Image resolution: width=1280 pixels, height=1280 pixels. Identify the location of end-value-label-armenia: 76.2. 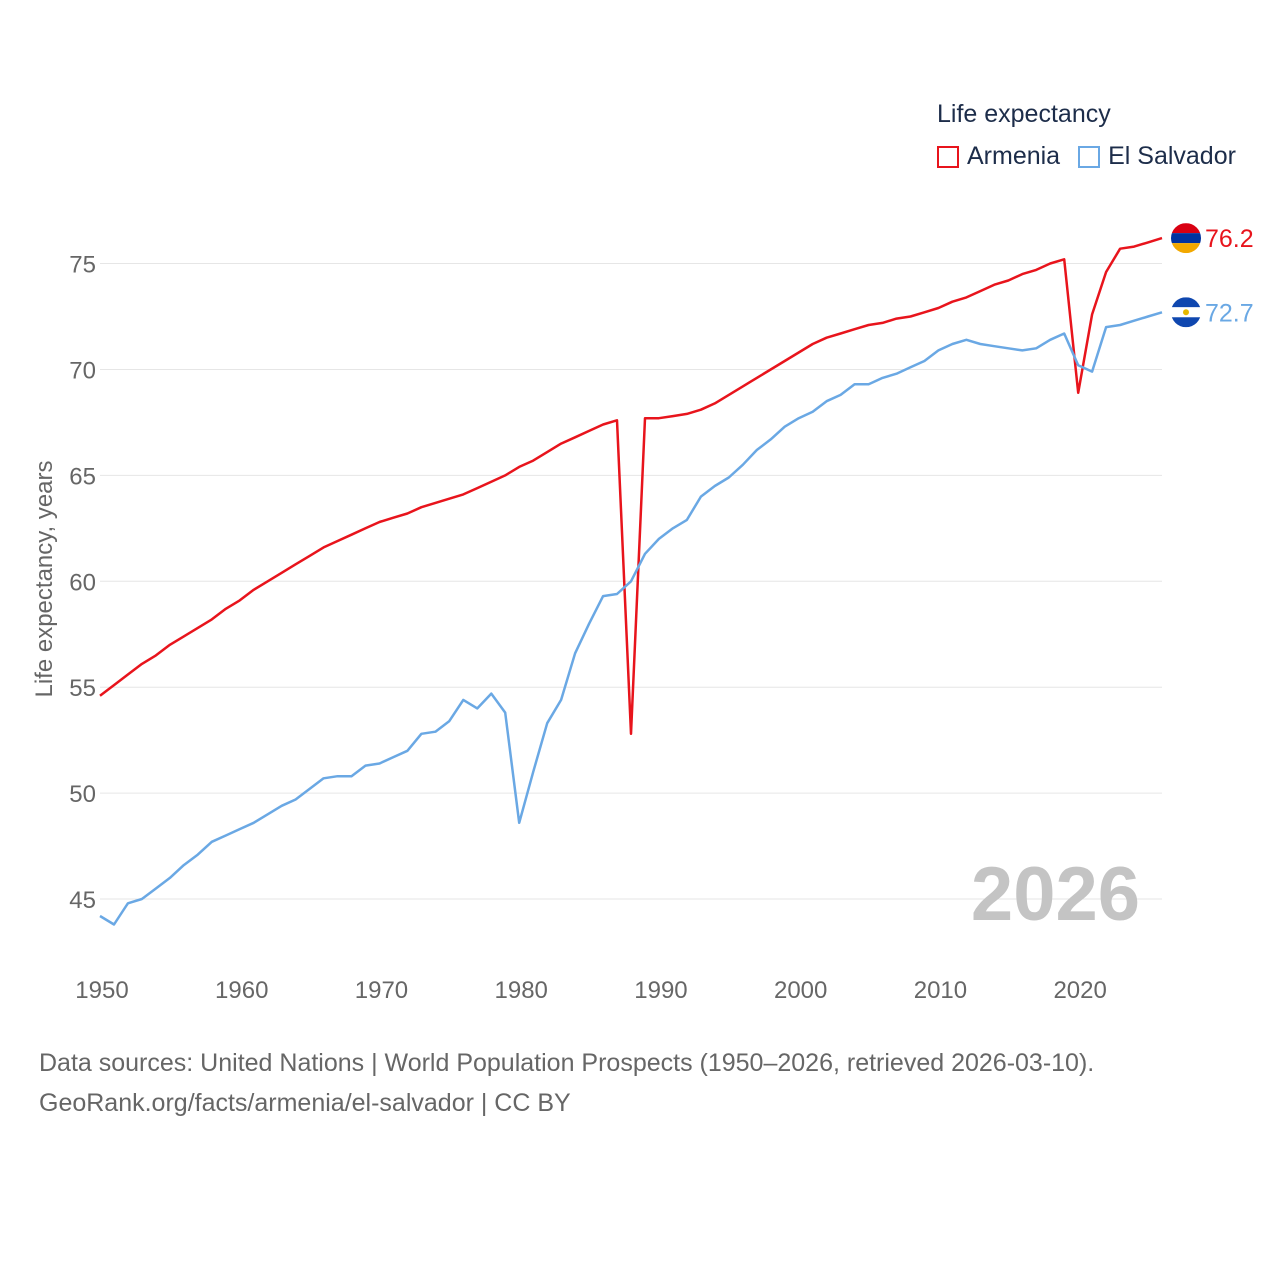
(1229, 239).